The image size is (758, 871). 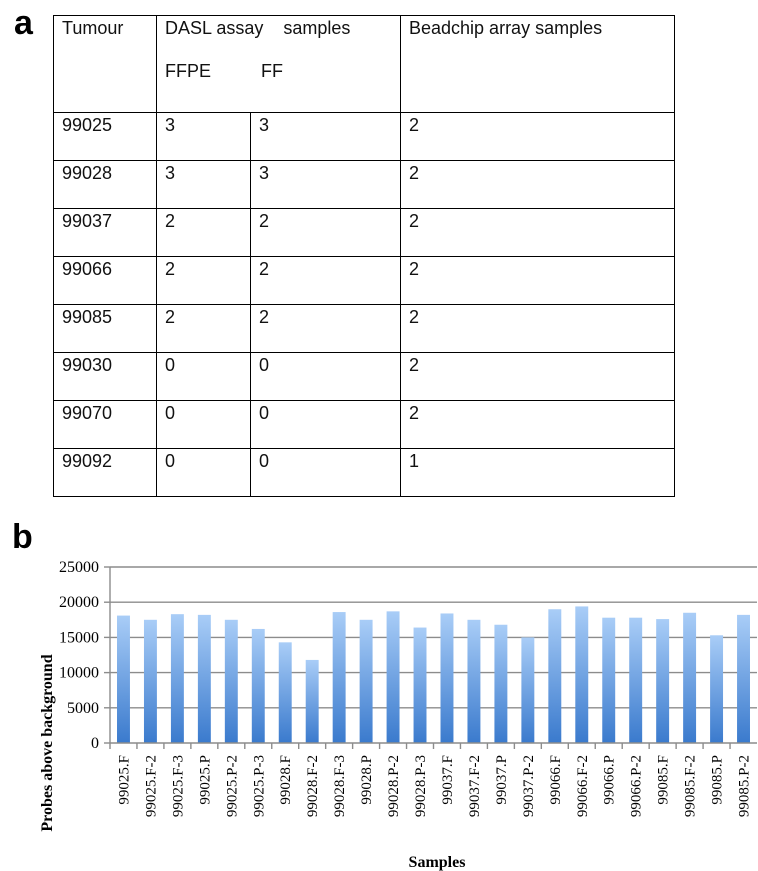 What do you see at coordinates (636, 680) in the screenshot?
I see `bar-99066.P-2` at bounding box center [636, 680].